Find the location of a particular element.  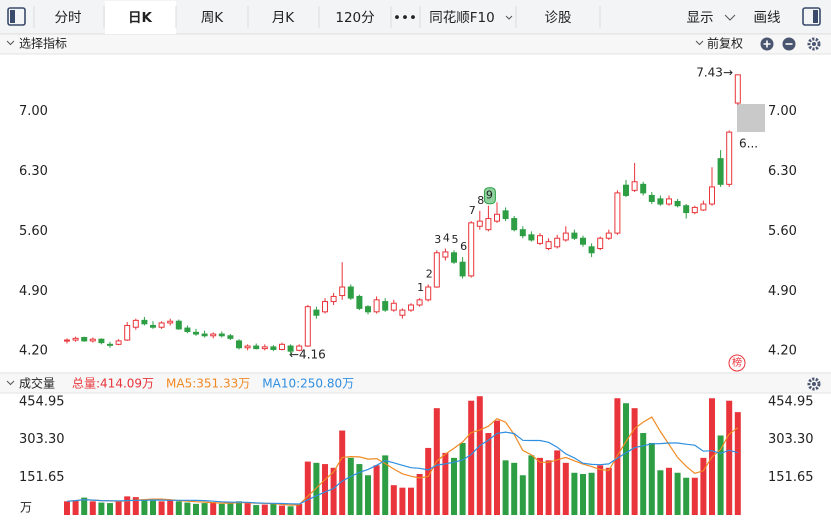

tab: 诊股 is located at coordinates (559, 18).